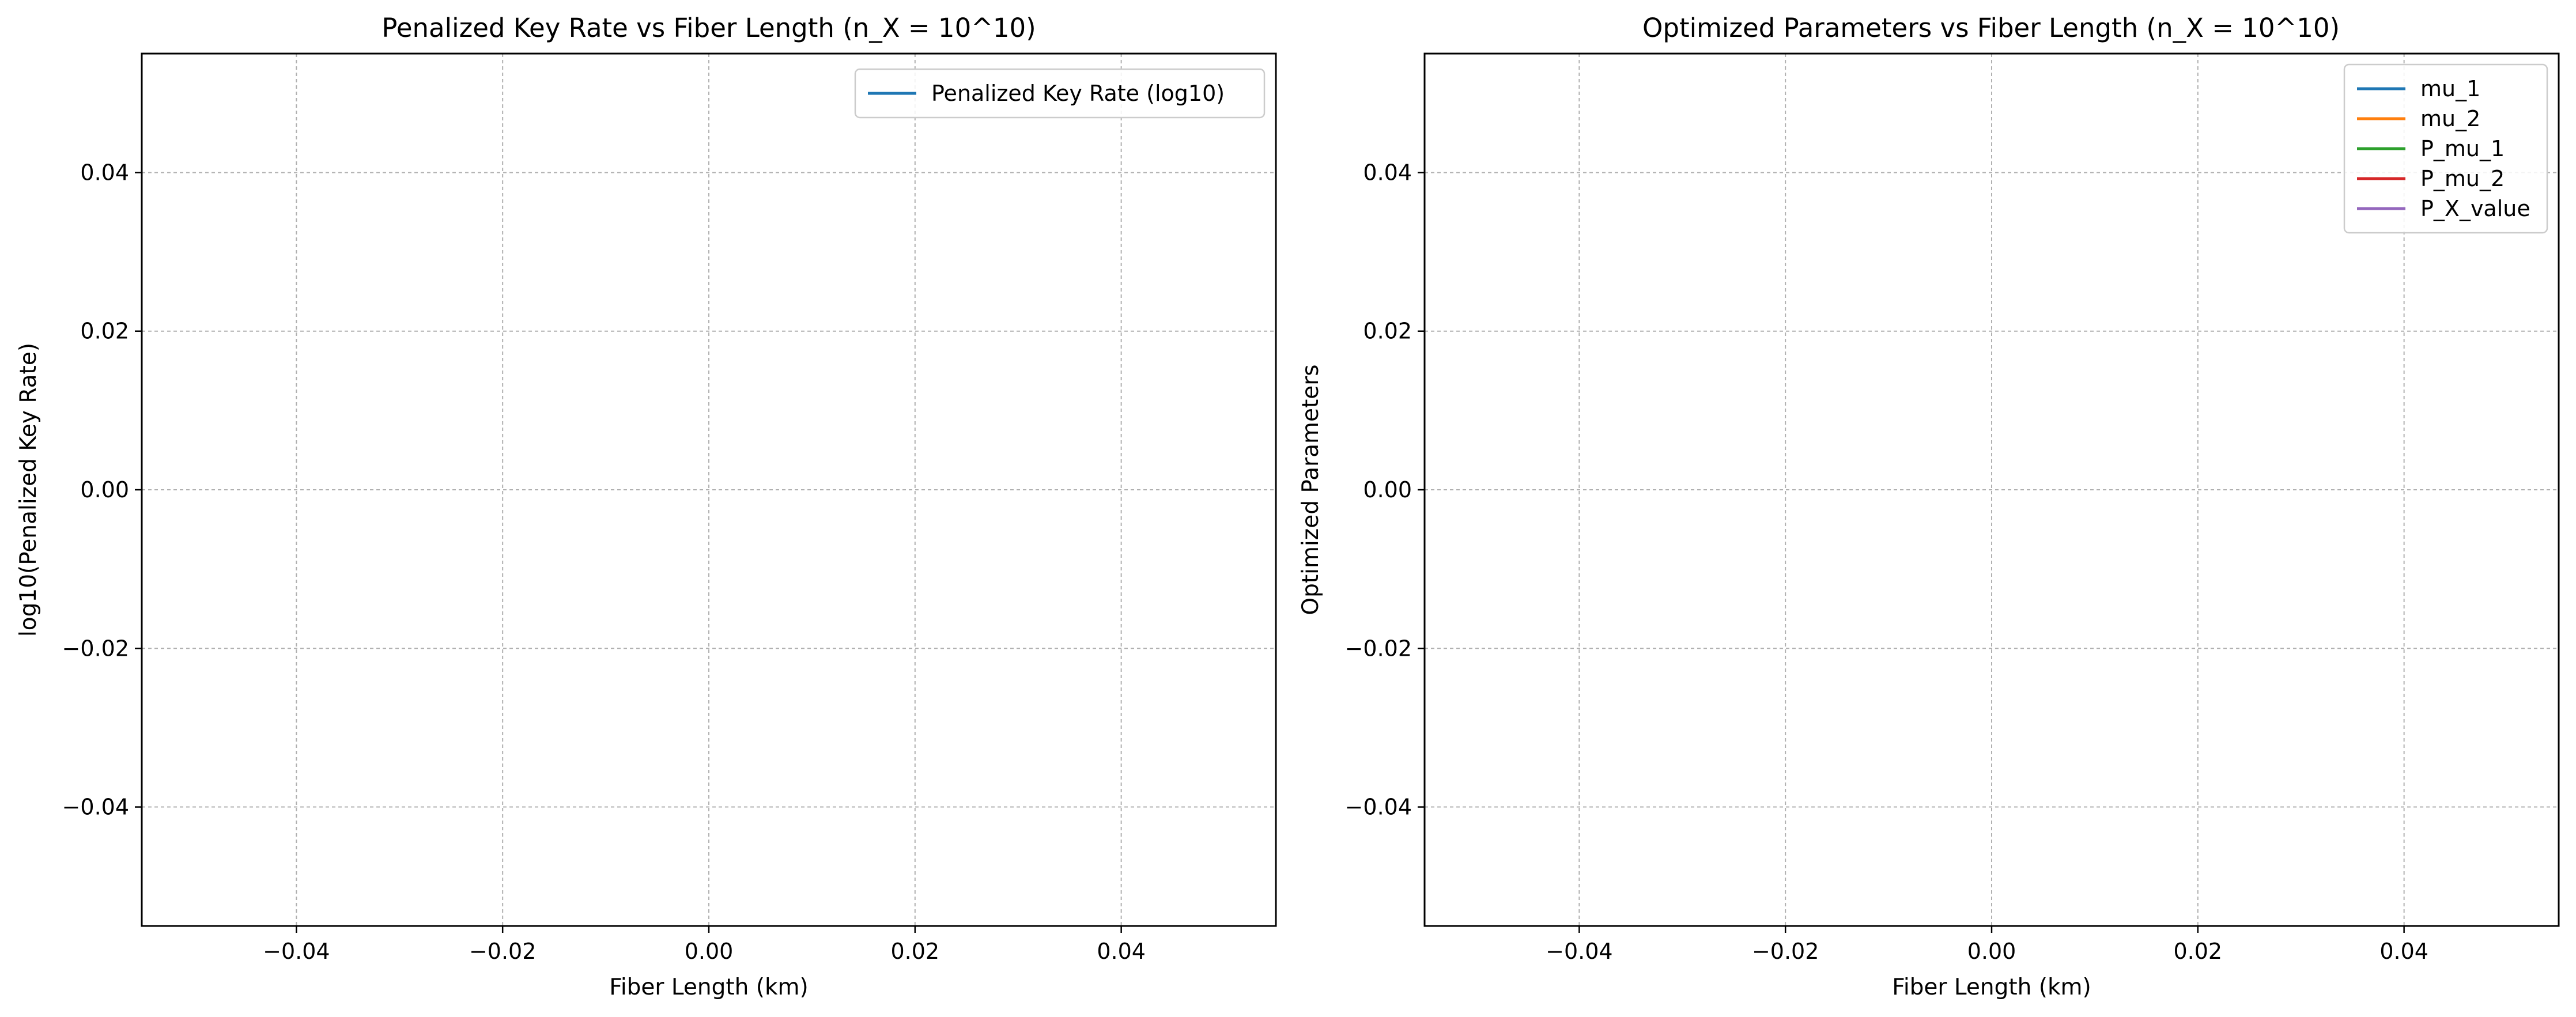 This screenshot has height=1017, width=2576. I want to click on y-axis-label: log10(Penalized Key Rate), so click(28, 490).